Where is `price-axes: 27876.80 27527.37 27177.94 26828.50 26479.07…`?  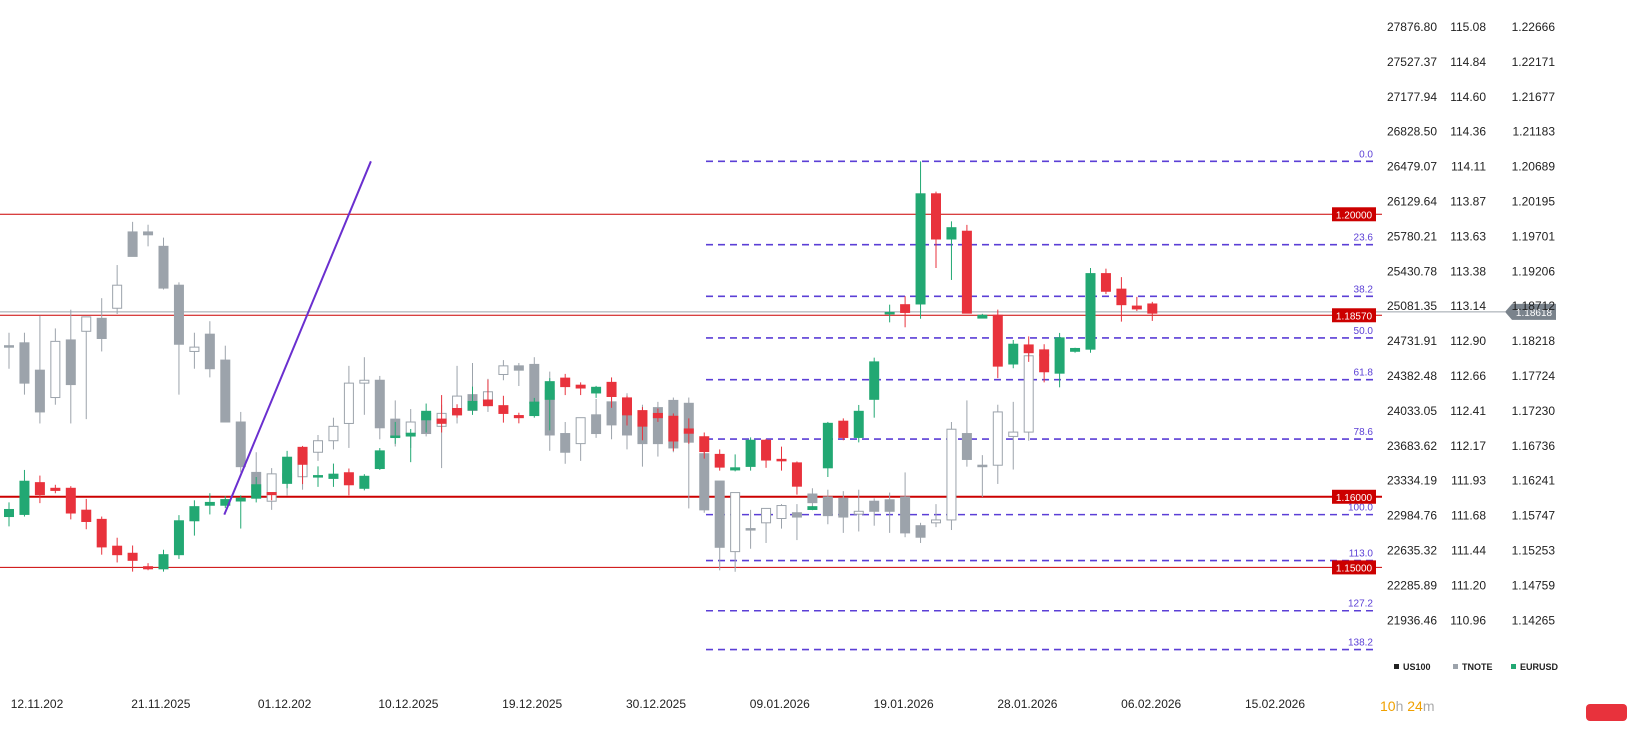 price-axes: 27876.80 27527.37 27177.94 26828.50 26479.07… is located at coordinates (1471, 323).